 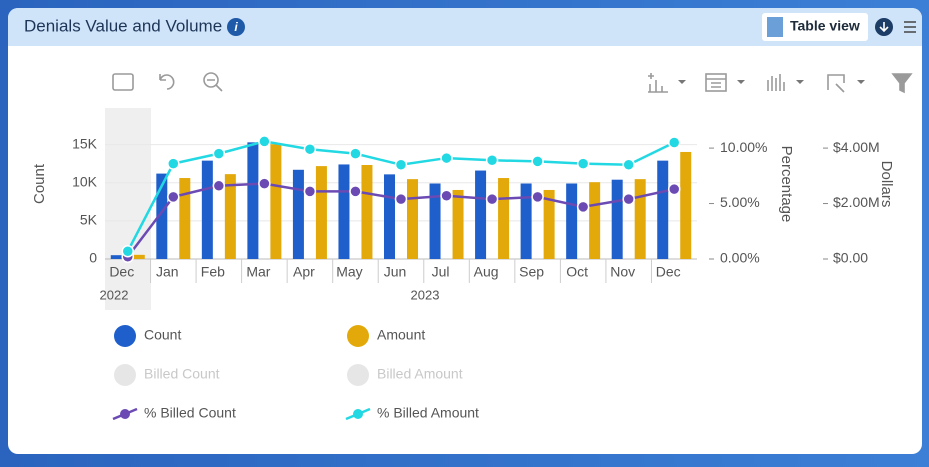 I want to click on filter-button, so click(x=902, y=83).